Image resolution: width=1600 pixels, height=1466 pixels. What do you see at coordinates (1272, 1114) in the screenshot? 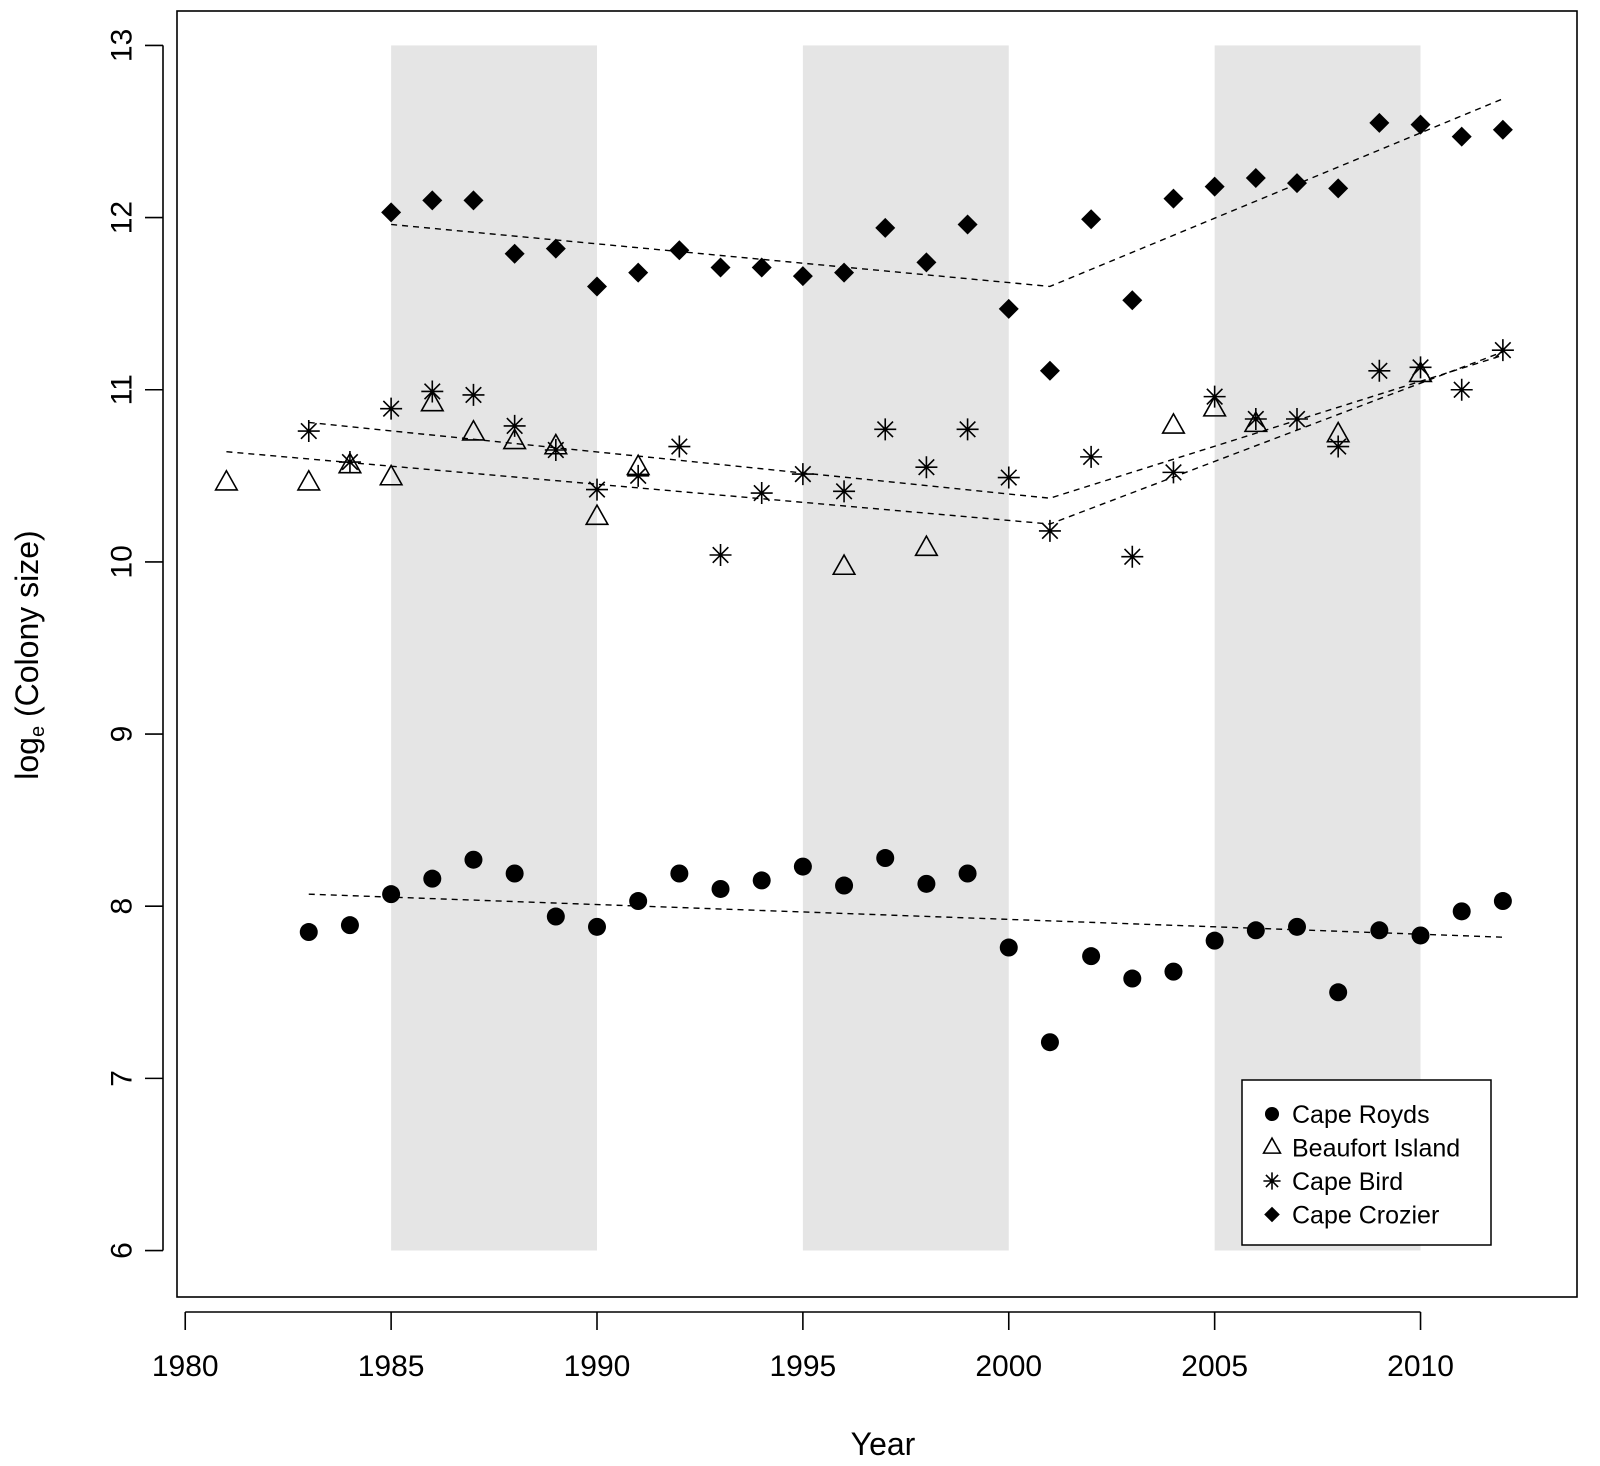
I see `legend-marker-cape-royds` at bounding box center [1272, 1114].